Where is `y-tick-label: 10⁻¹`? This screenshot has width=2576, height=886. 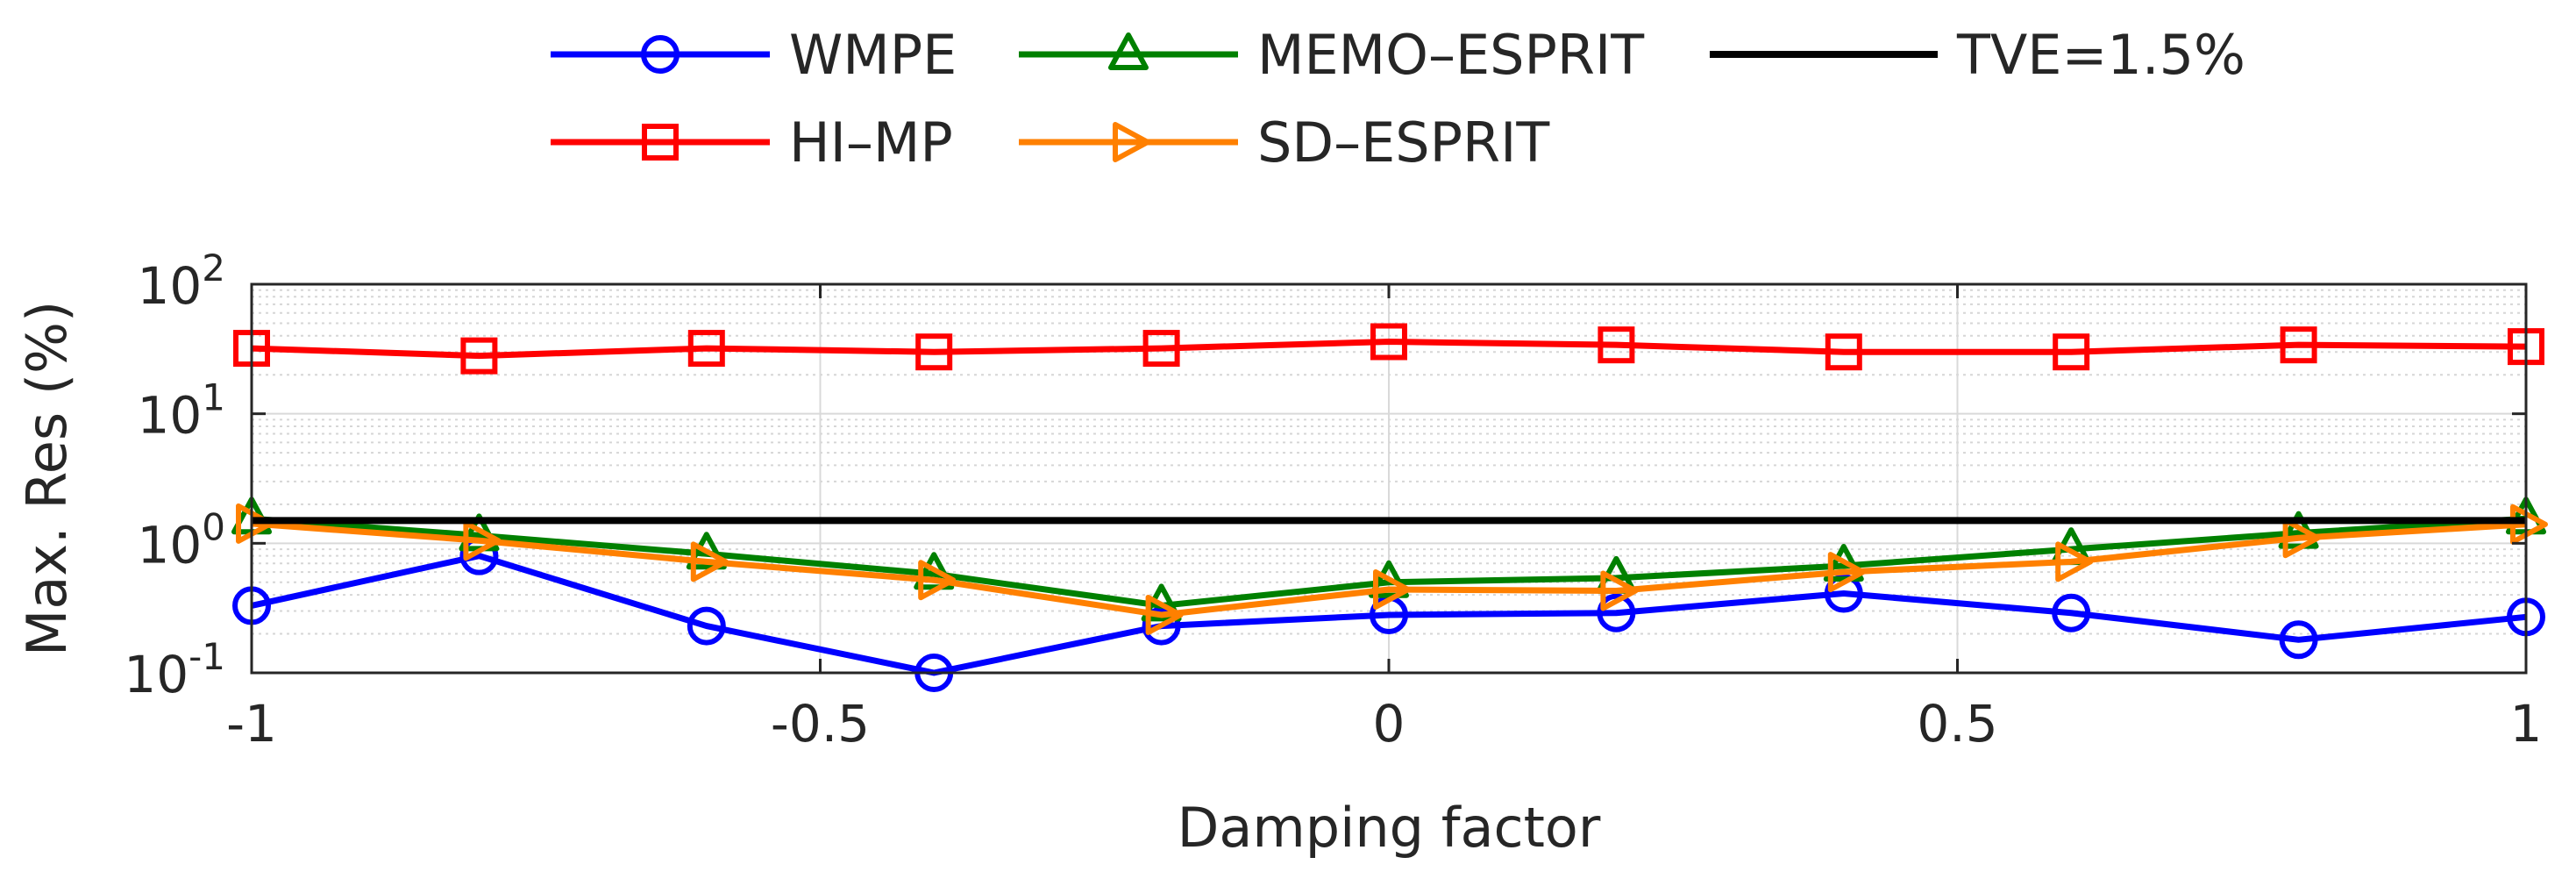
y-tick-label: 10⁻¹ is located at coordinates (174, 669).